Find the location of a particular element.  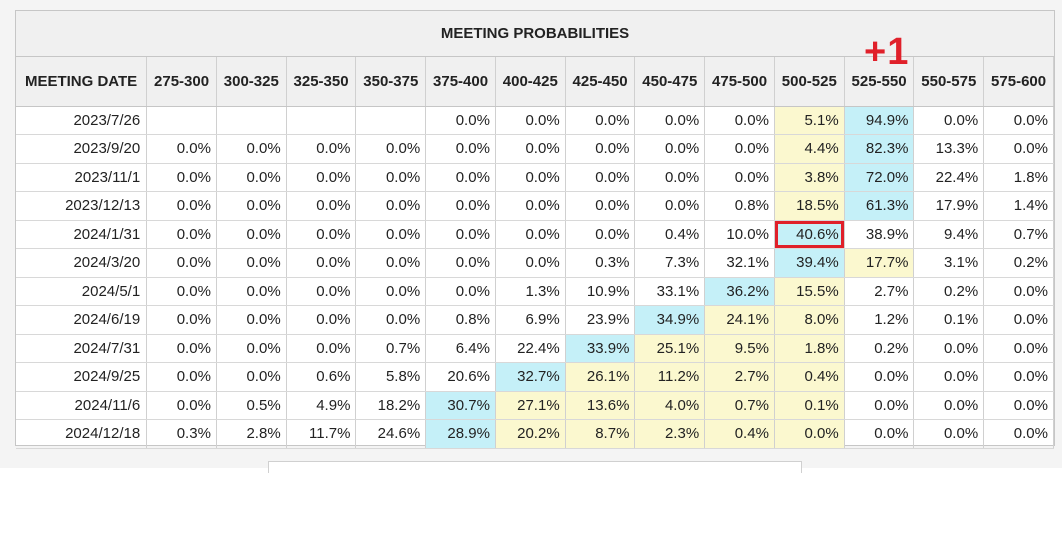

meeting-date-cell: 2024/1/31 is located at coordinates (82, 234).